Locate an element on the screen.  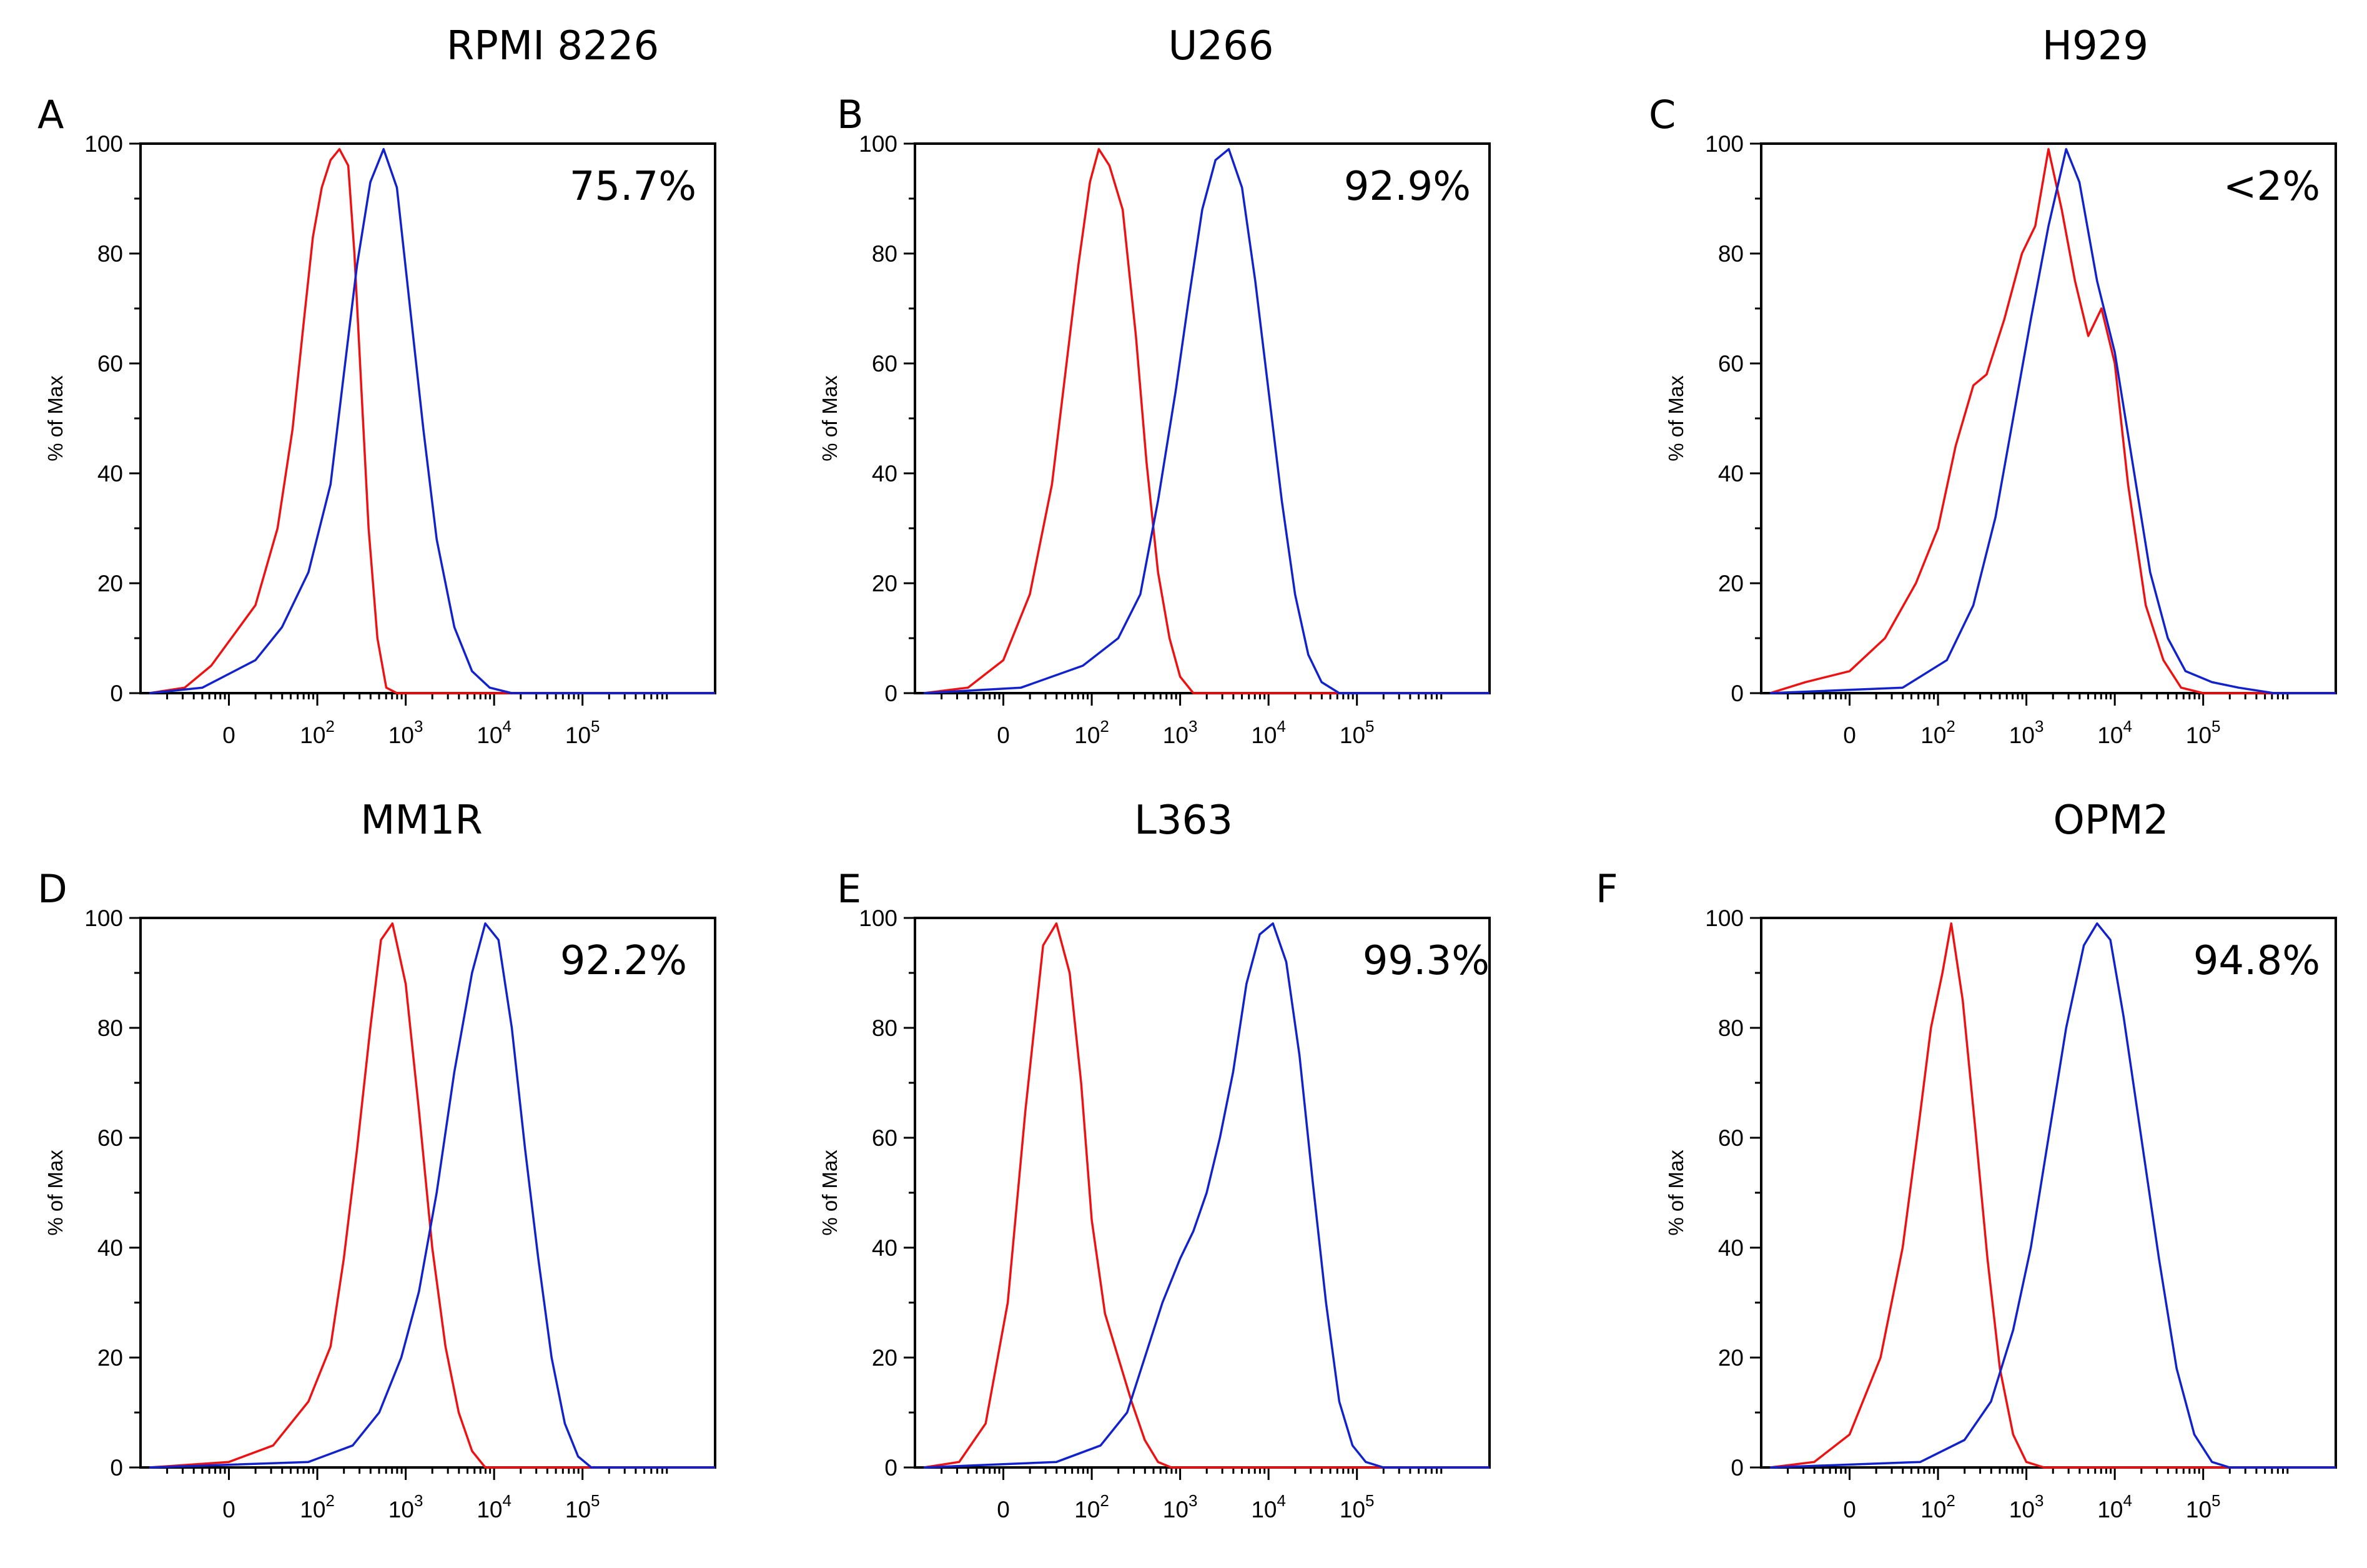
percent-positive-label: 92.2% is located at coordinates (623, 961).